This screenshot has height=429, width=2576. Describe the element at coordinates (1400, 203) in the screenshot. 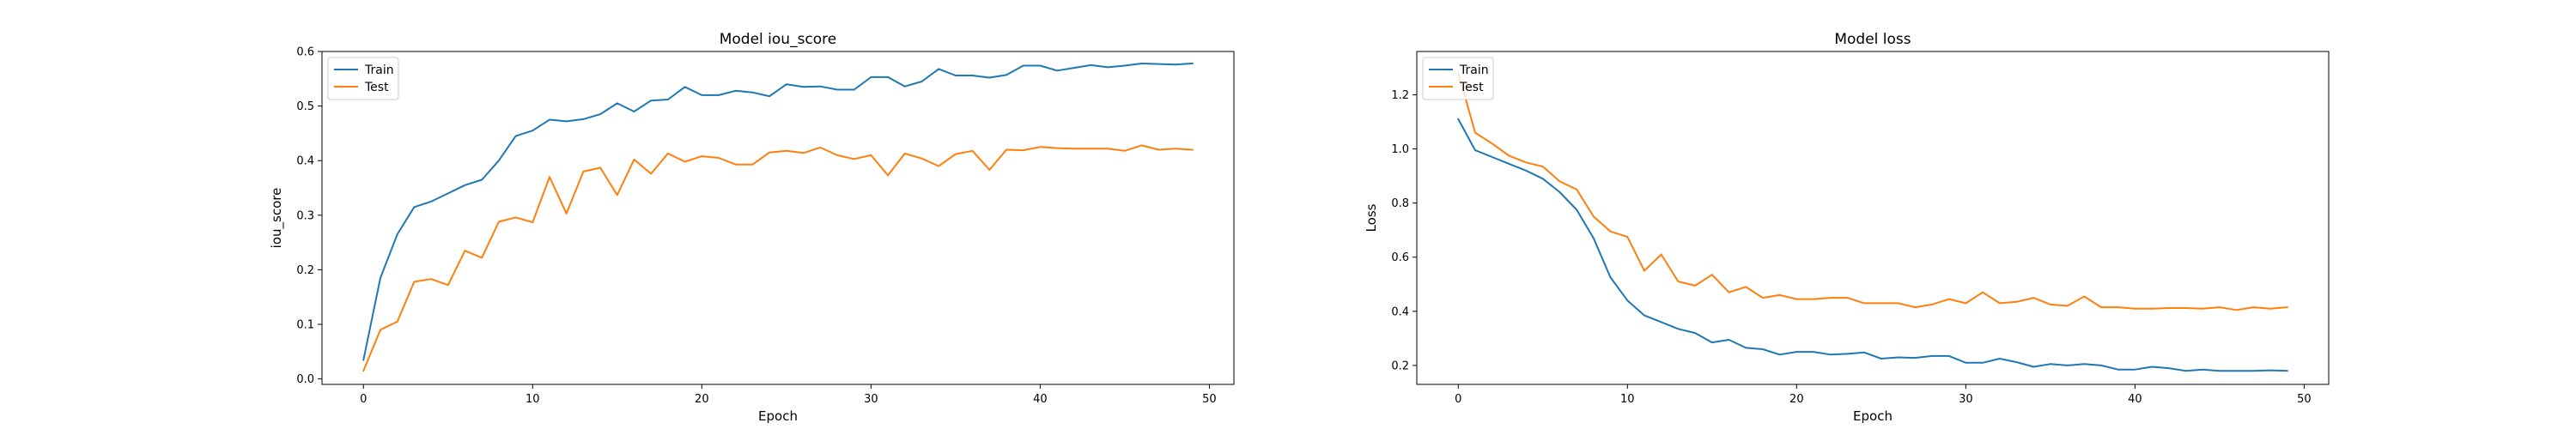

I see `y-tick-label: 0.8` at that location.